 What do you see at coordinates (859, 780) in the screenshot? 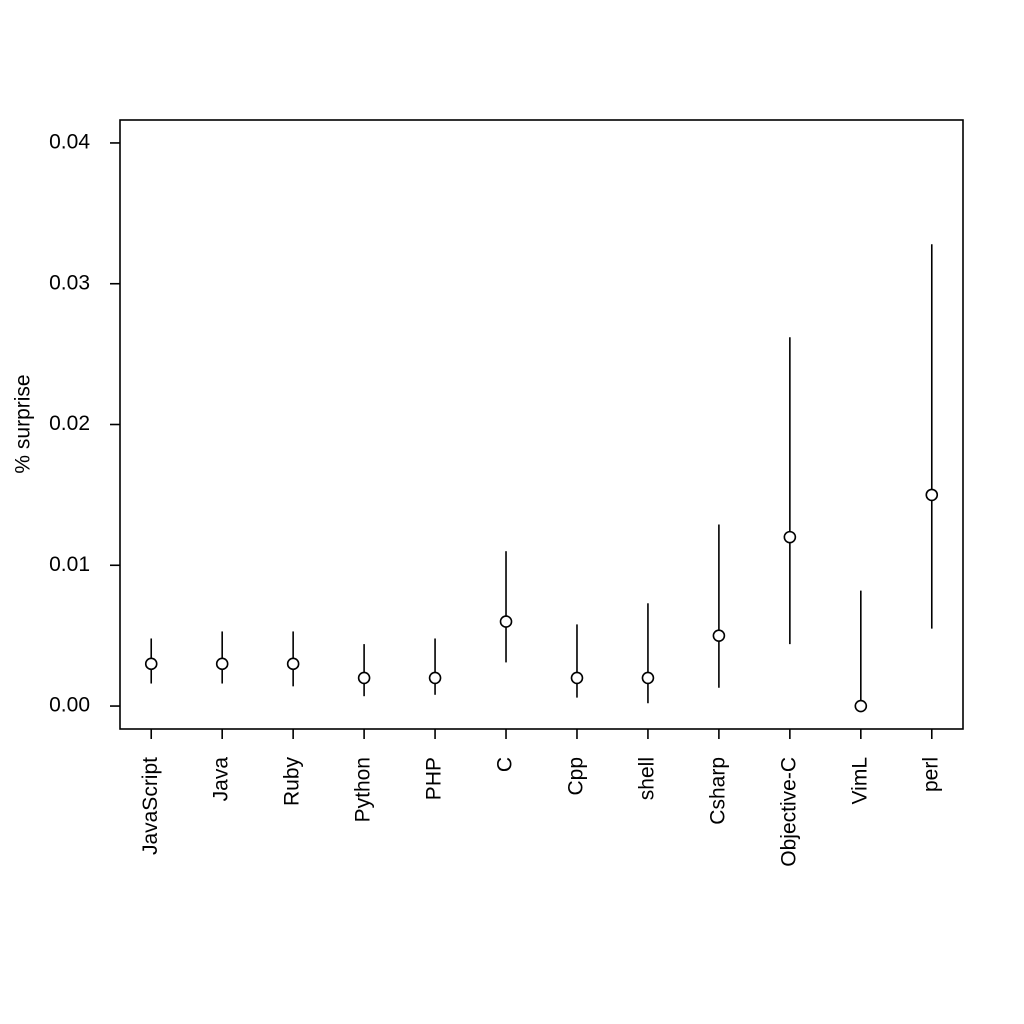
I see `x-tick-label: VimL` at bounding box center [859, 780].